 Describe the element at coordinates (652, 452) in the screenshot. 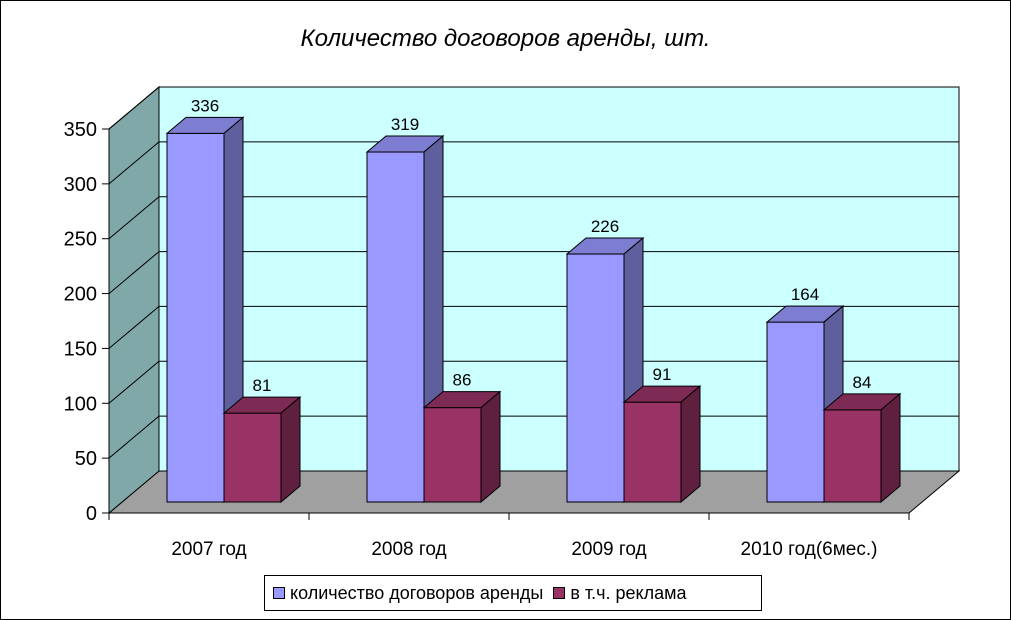

I see `bar-2-3-front` at that location.